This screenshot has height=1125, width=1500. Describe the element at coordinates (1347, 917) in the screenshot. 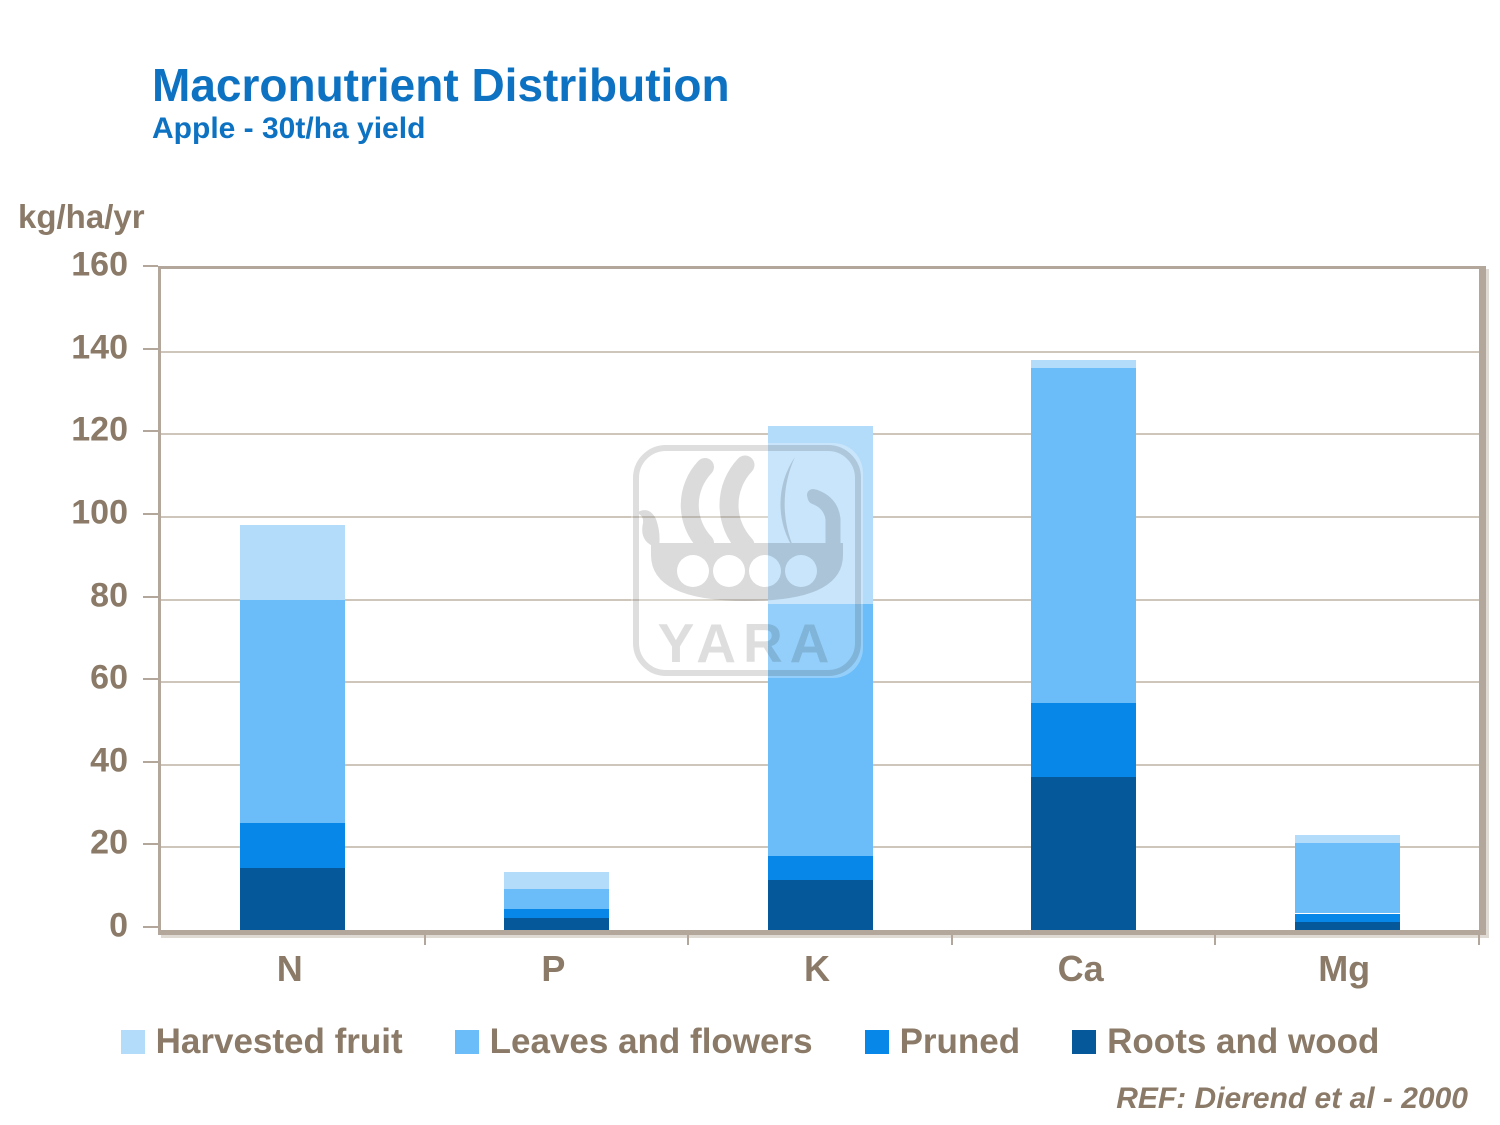

I see `bar-segment-mg-pruned` at that location.